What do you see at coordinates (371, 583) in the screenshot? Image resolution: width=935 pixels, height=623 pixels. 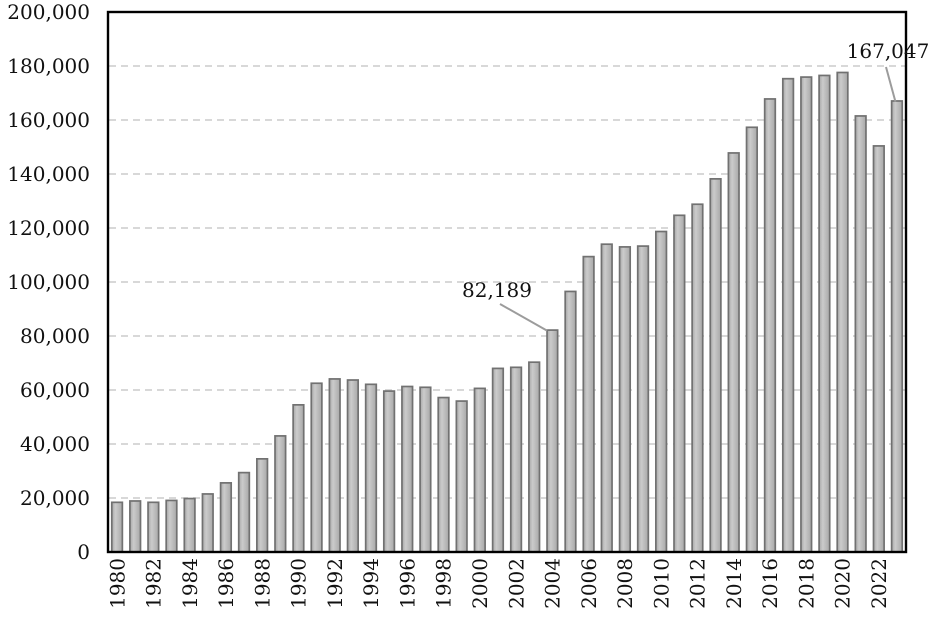 I see `x-axis-tick-label: 1994` at bounding box center [371, 583].